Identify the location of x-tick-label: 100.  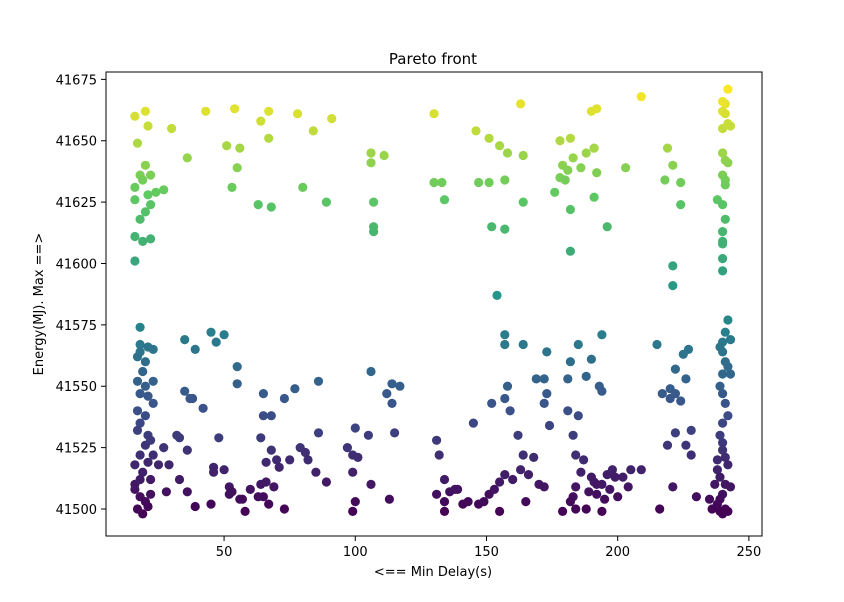
(355, 552).